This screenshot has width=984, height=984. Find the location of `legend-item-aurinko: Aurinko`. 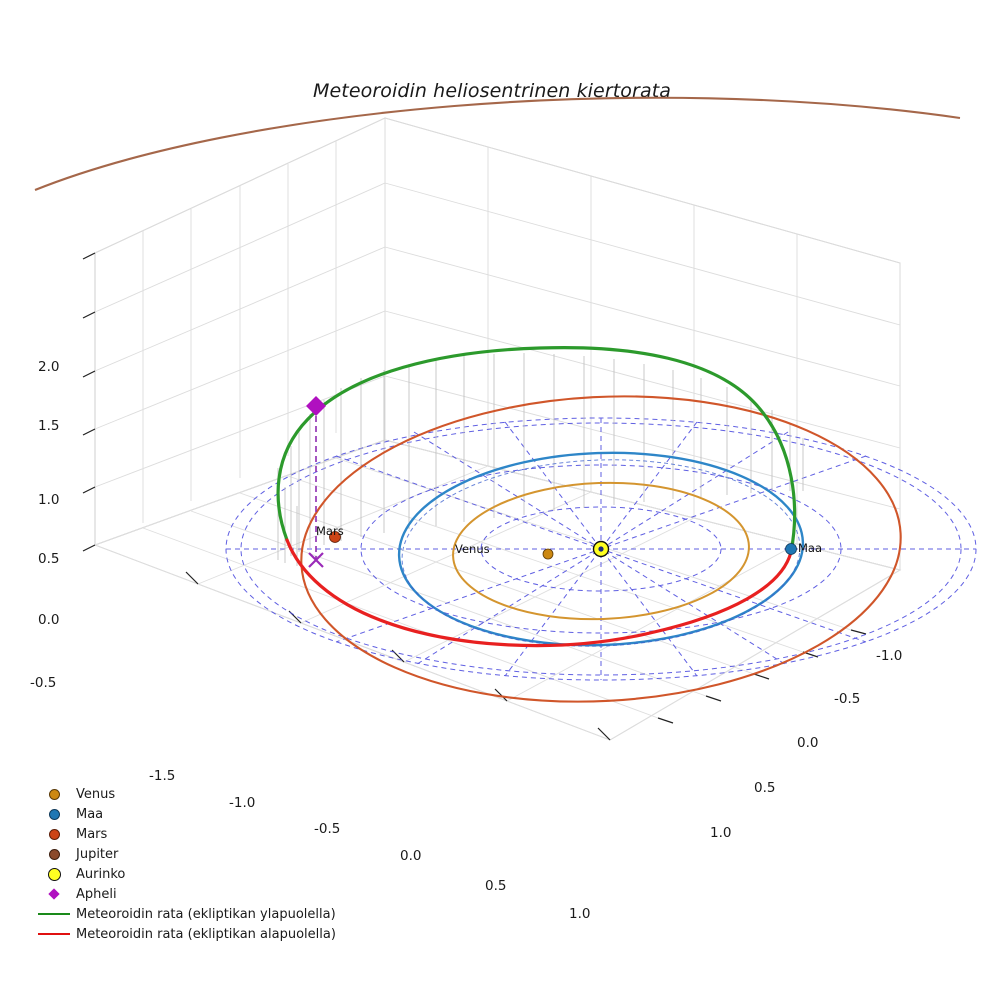

legend-item-aurinko: Aurinko is located at coordinates (197, 874).